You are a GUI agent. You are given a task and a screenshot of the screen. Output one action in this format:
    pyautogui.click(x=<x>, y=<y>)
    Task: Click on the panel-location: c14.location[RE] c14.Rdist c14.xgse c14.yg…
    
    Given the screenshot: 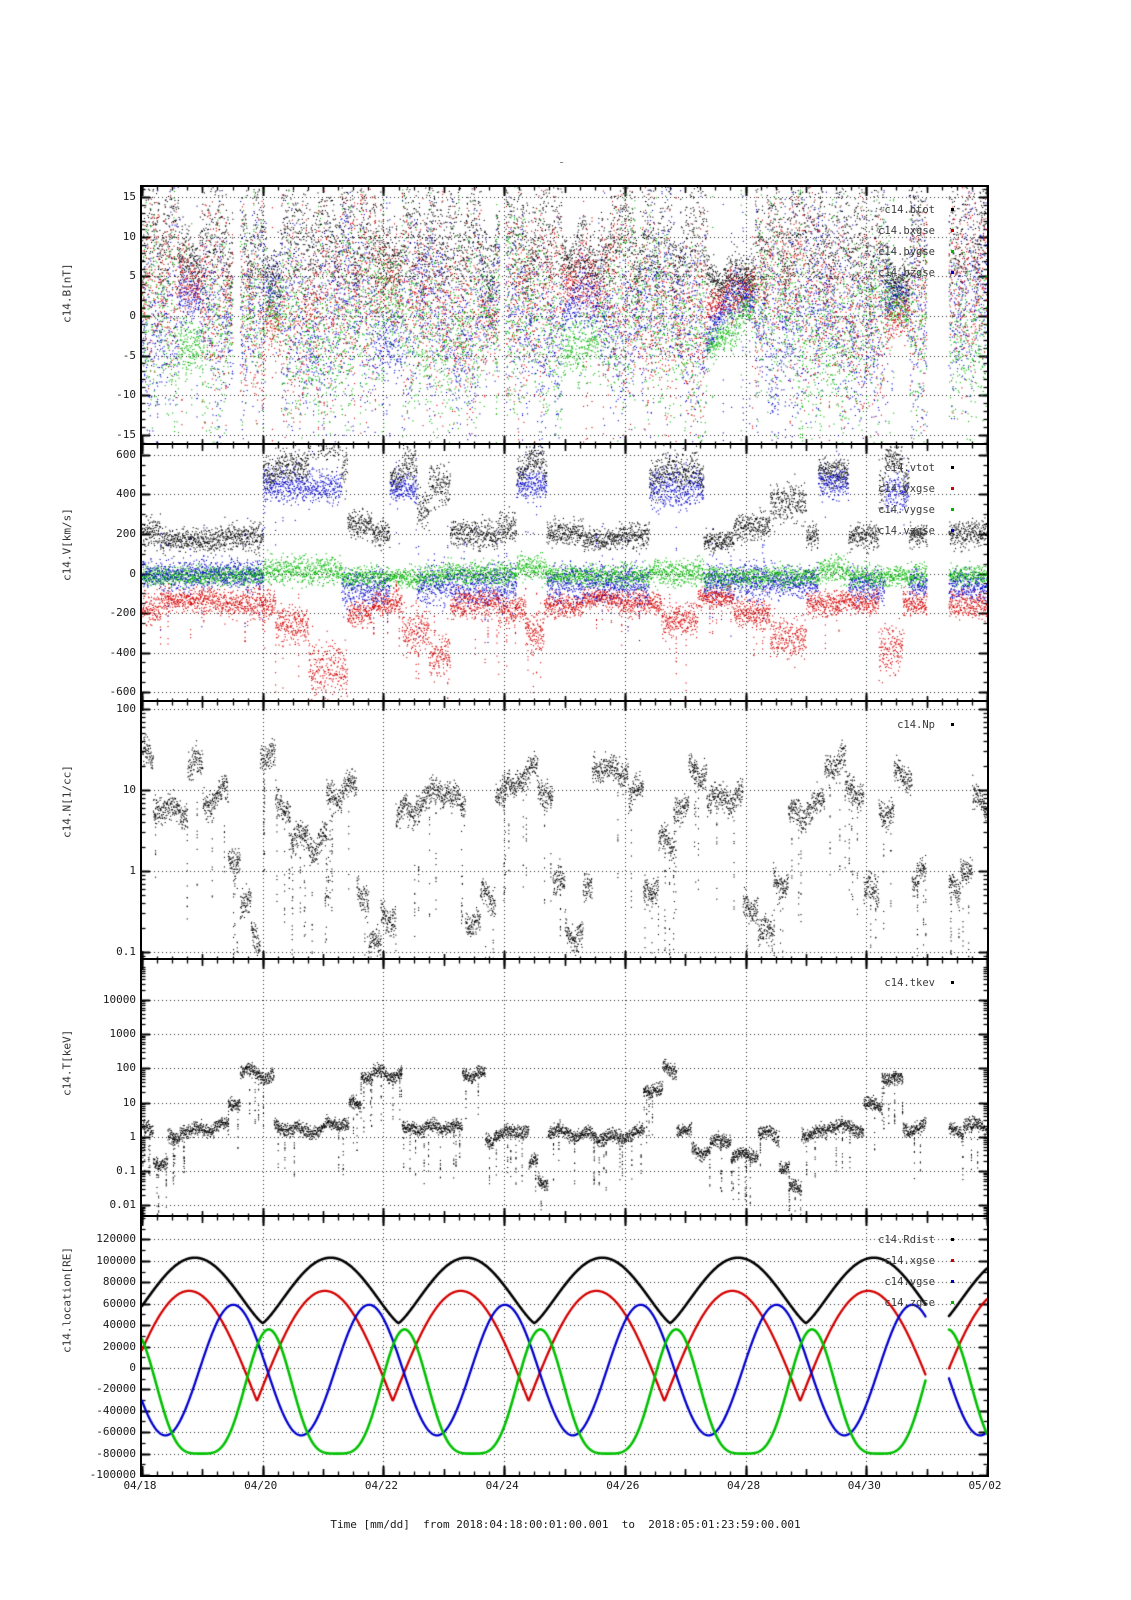 What is the action you would take?
    pyautogui.click(x=525, y=1348)
    